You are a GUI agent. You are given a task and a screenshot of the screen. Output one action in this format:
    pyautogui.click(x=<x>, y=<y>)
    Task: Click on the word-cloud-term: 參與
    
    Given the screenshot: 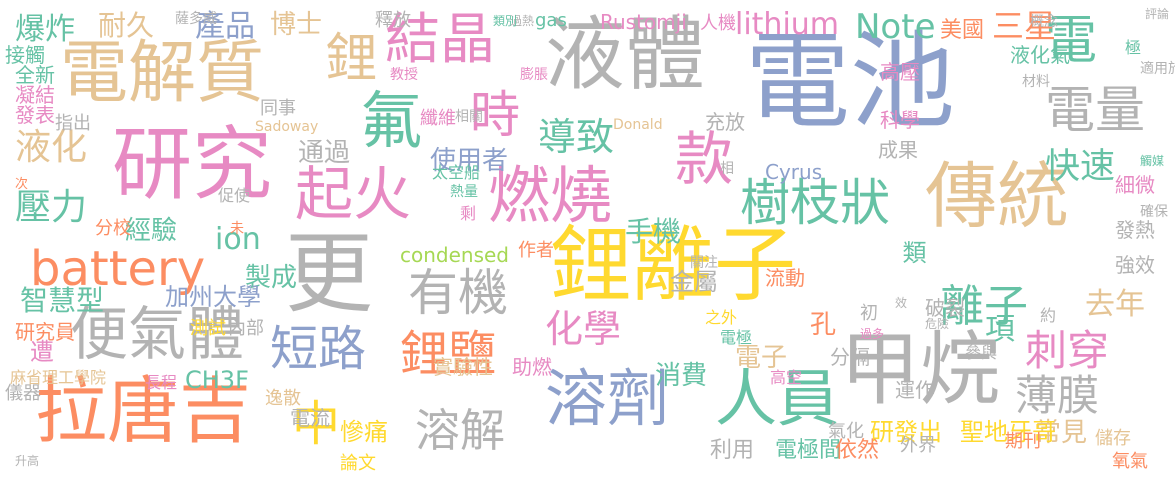 What is the action you would take?
    pyautogui.click(x=981, y=352)
    